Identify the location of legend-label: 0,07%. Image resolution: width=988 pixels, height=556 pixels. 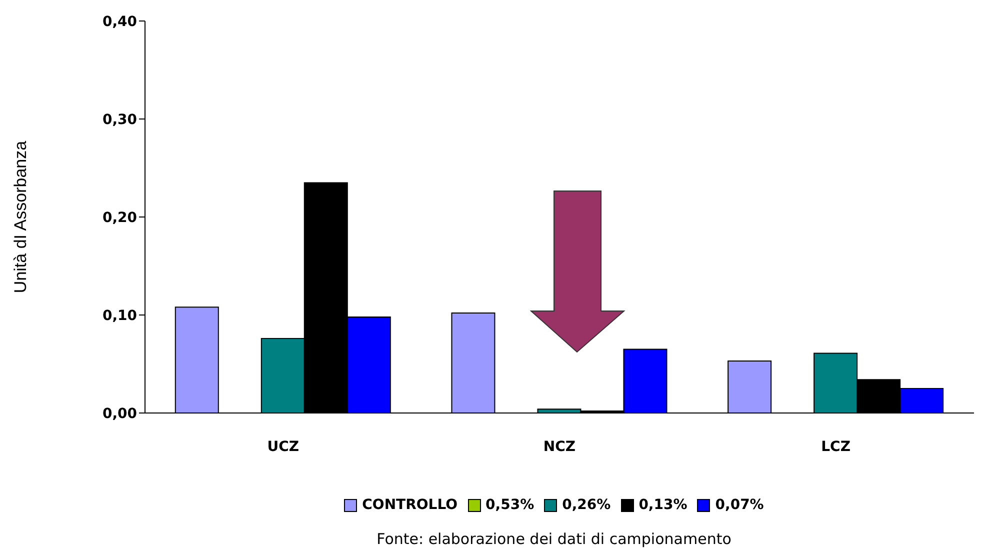
(739, 505).